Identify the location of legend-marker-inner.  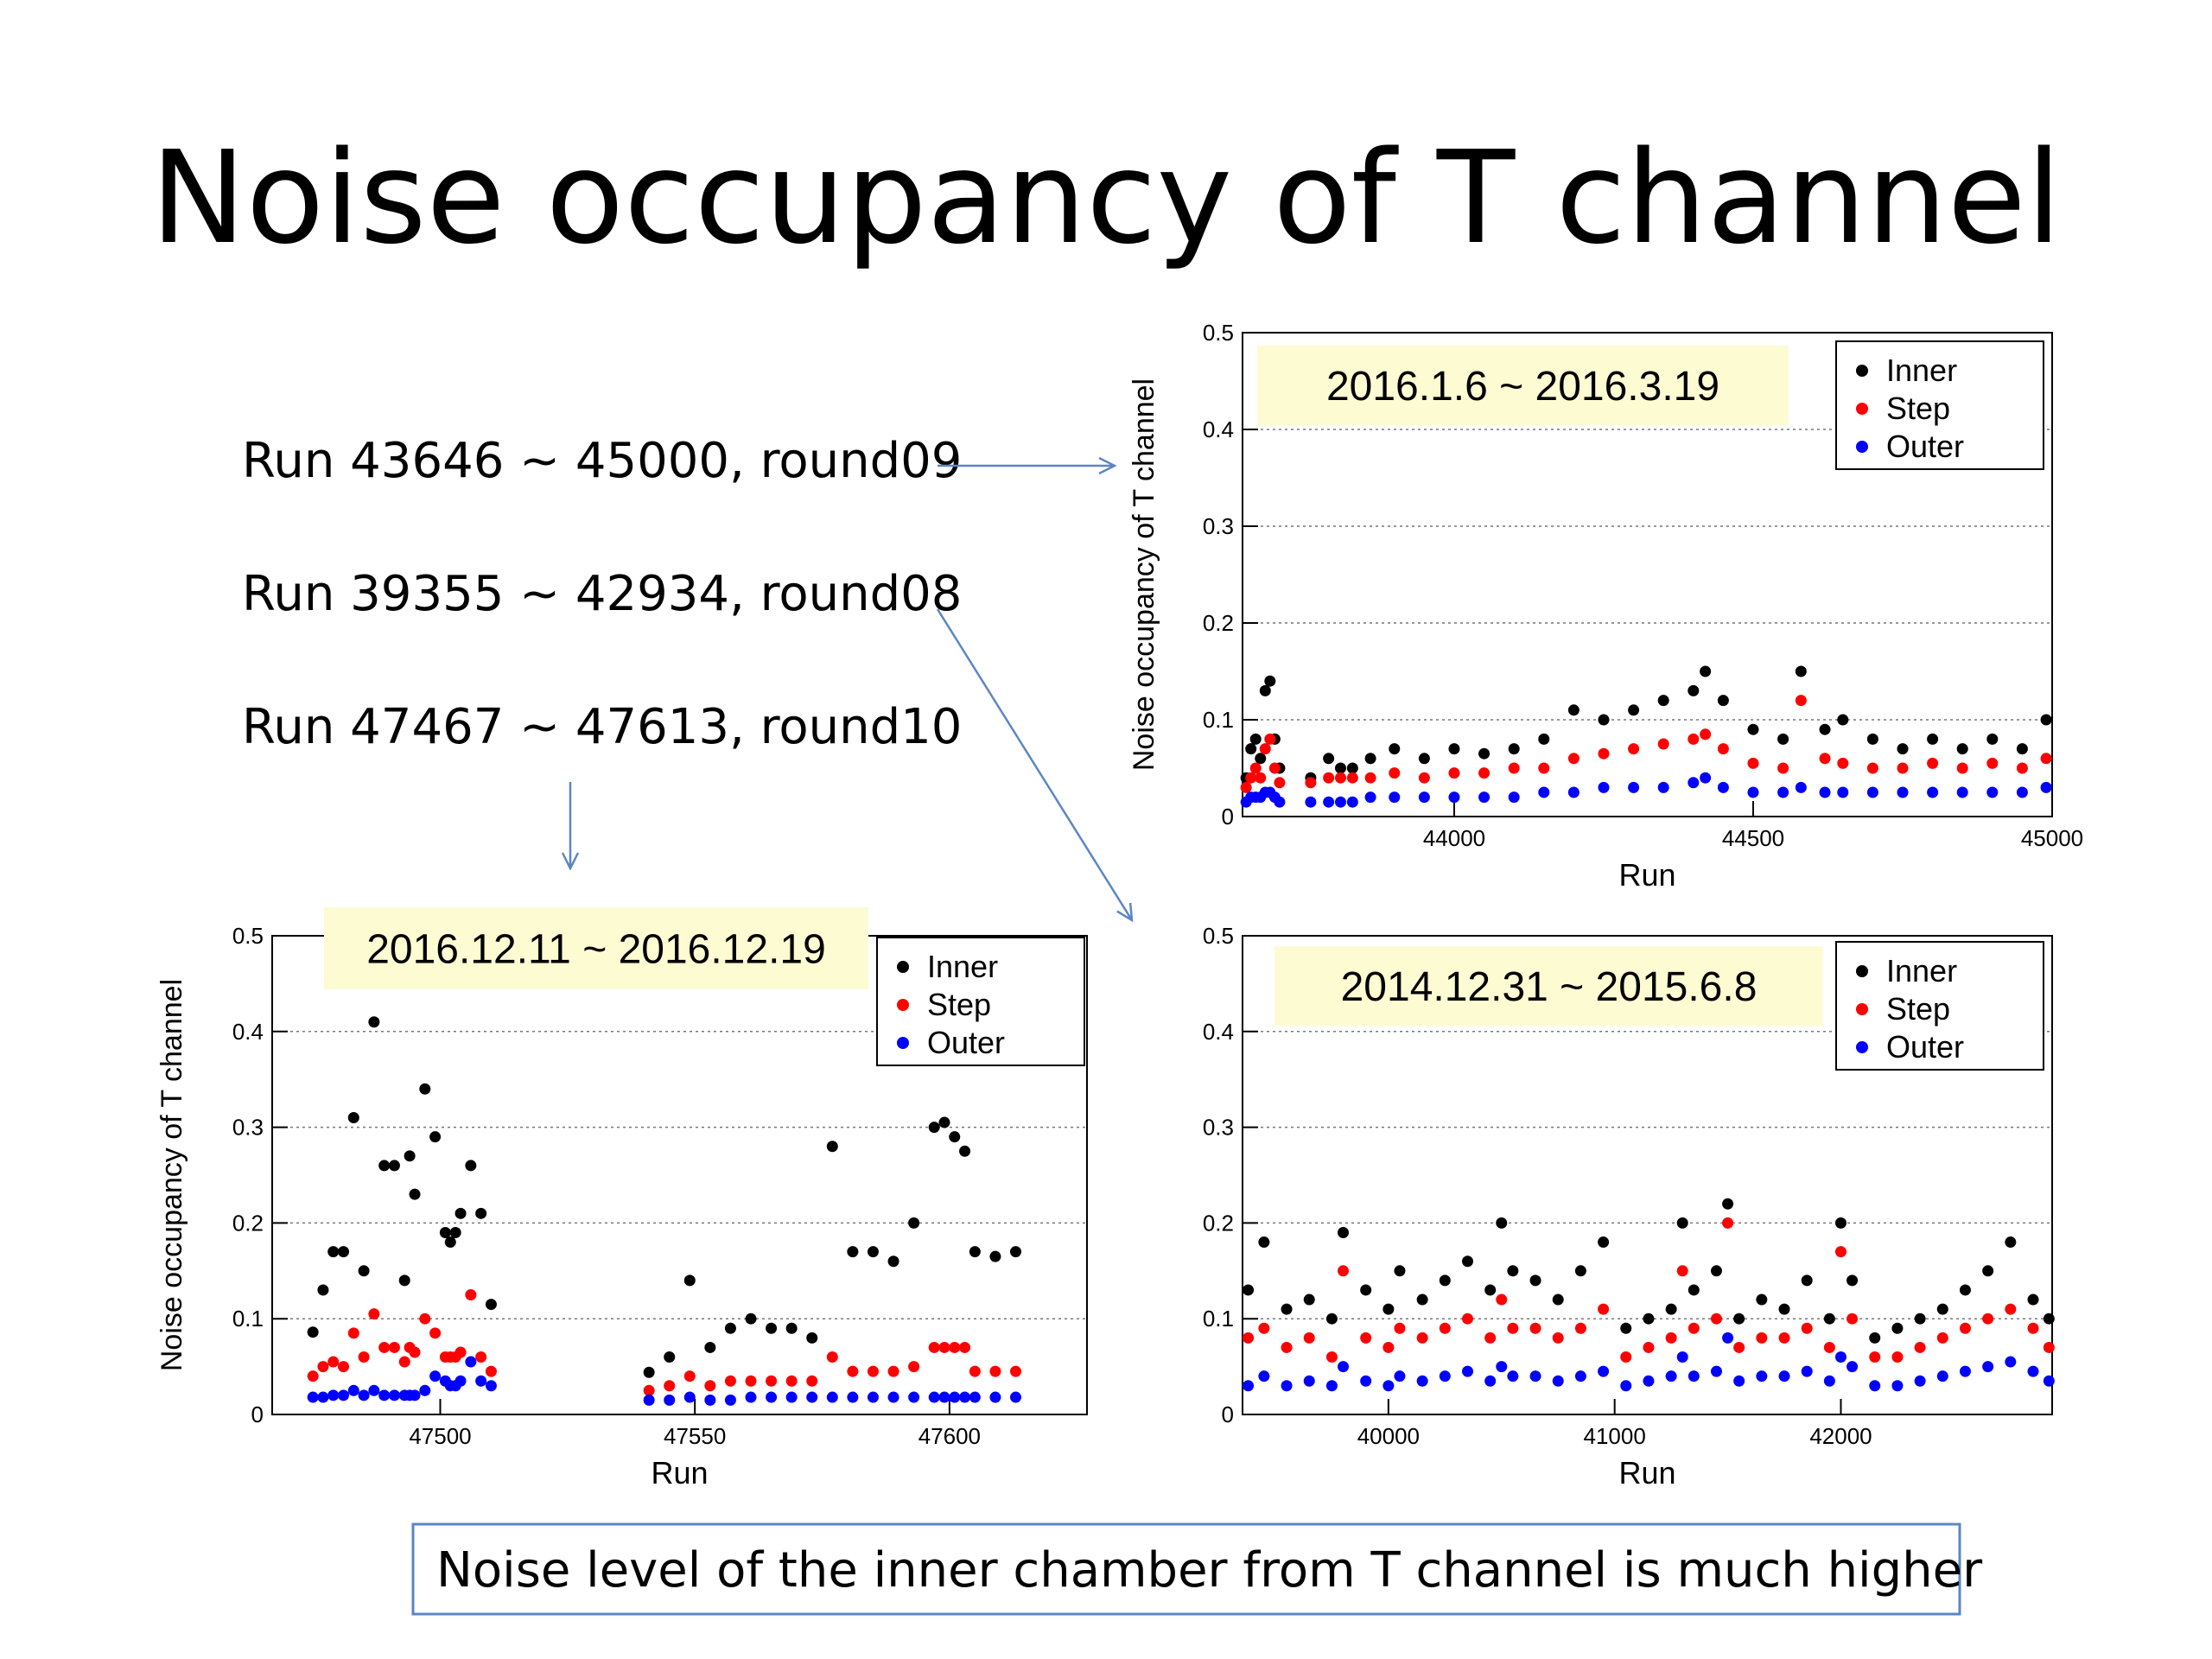
(903, 967).